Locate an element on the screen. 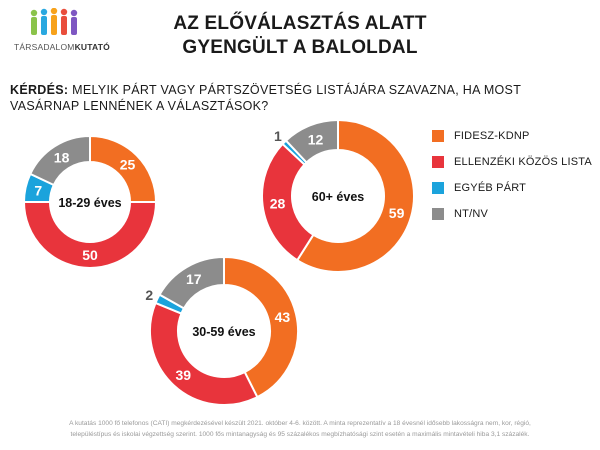 This screenshot has width=600, height=450. logo-text: TÁRSADALOMKUTATÓ is located at coordinates (62, 47).